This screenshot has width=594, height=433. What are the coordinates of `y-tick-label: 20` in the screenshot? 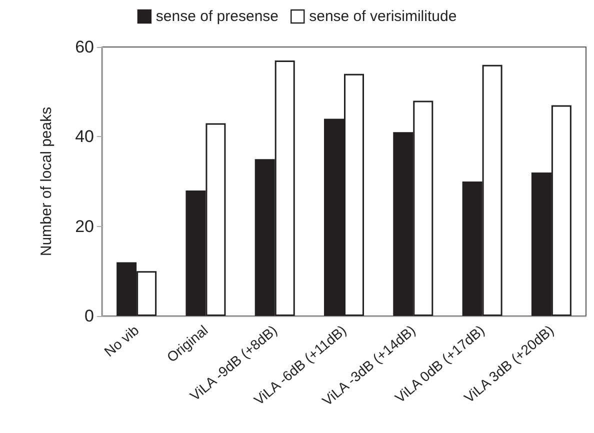 It's located at (84, 226).